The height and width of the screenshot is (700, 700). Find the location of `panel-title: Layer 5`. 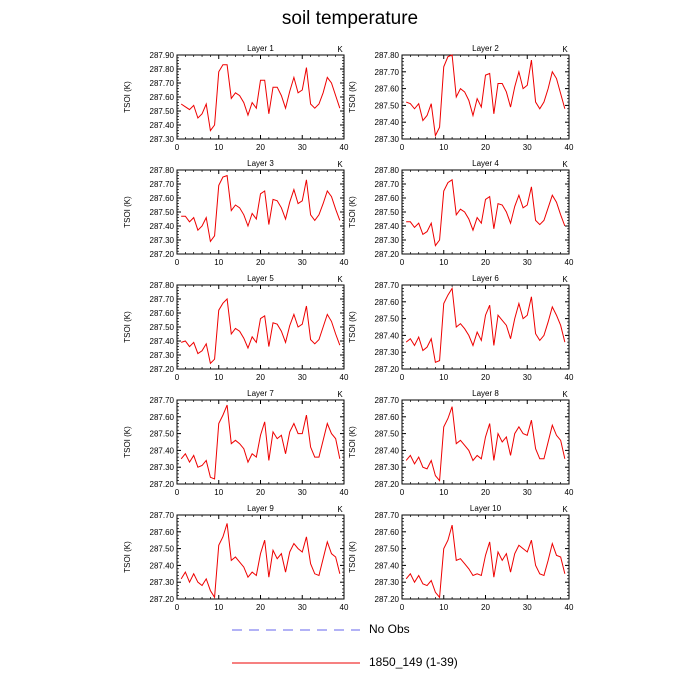

panel-title: Layer 5 is located at coordinates (260, 278).